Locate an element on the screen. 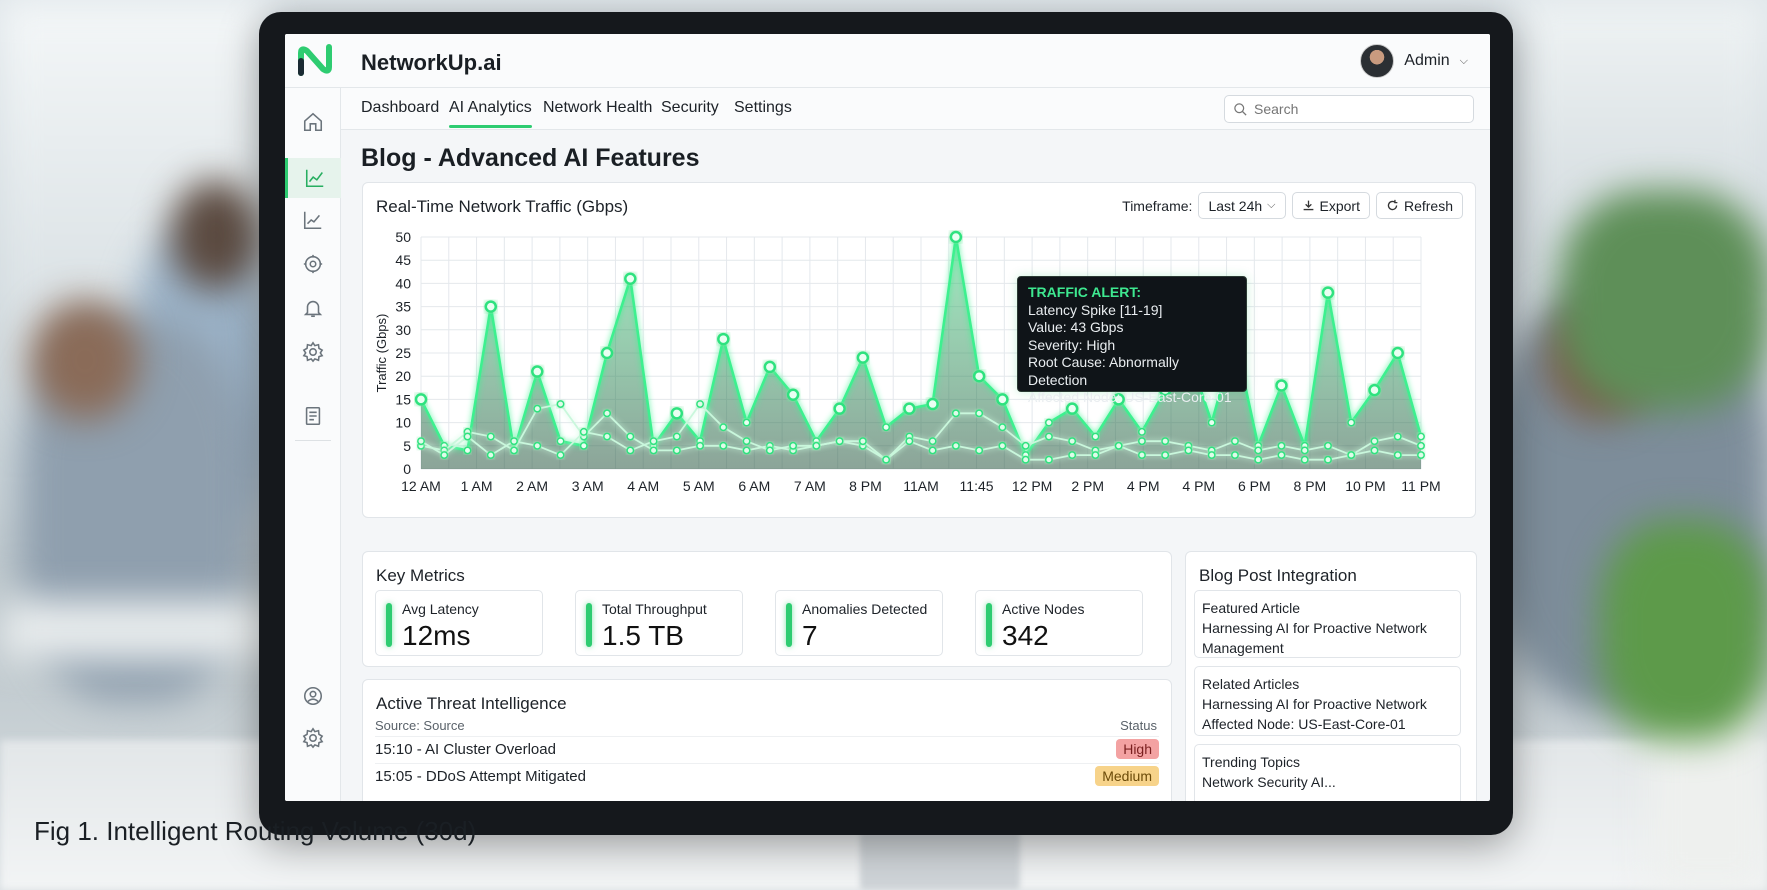 Image resolution: width=1767 pixels, height=890 pixels. threat-row: 15:10 - AI Cluster Overload High is located at coordinates (767, 748).